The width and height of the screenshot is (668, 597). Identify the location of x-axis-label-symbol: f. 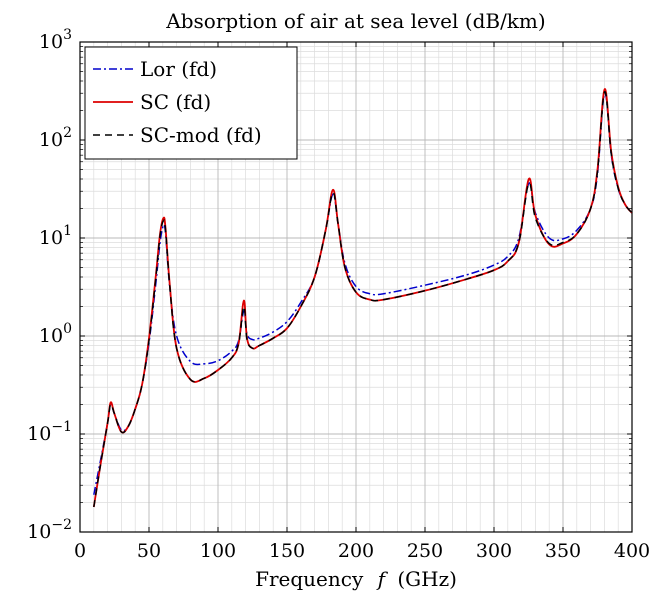
(382, 579).